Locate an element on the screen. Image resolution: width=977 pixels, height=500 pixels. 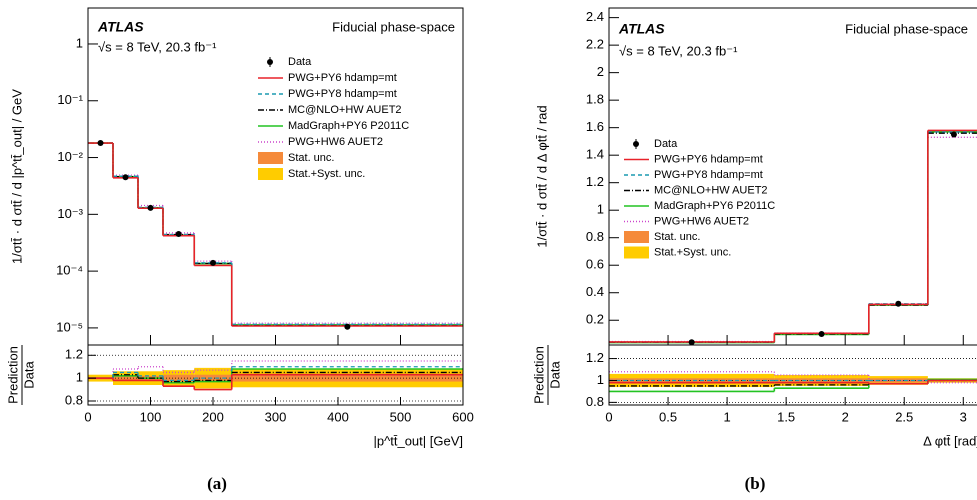
y-tick-label: 2.4 is located at coordinates (595, 16).